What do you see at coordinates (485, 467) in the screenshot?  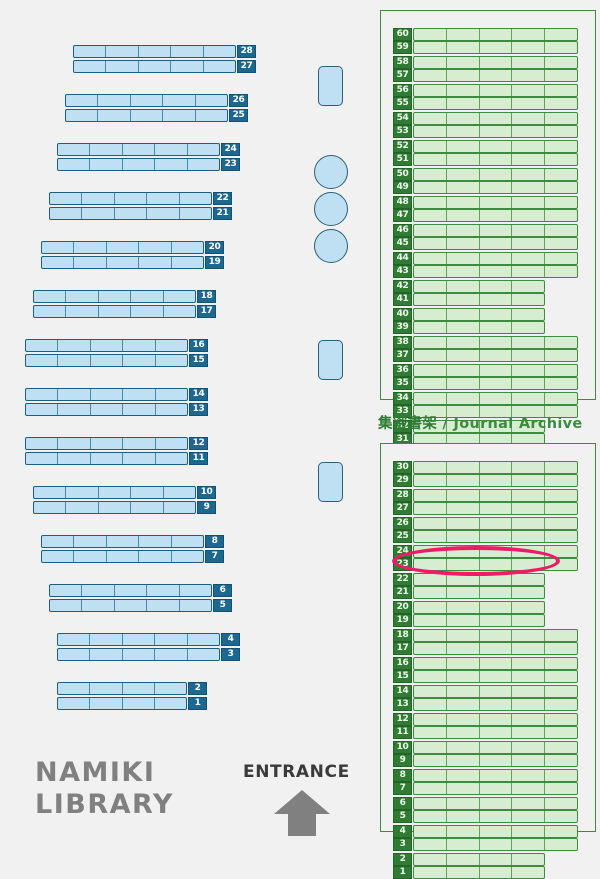 I see `archive-row-30: 30` at bounding box center [485, 467].